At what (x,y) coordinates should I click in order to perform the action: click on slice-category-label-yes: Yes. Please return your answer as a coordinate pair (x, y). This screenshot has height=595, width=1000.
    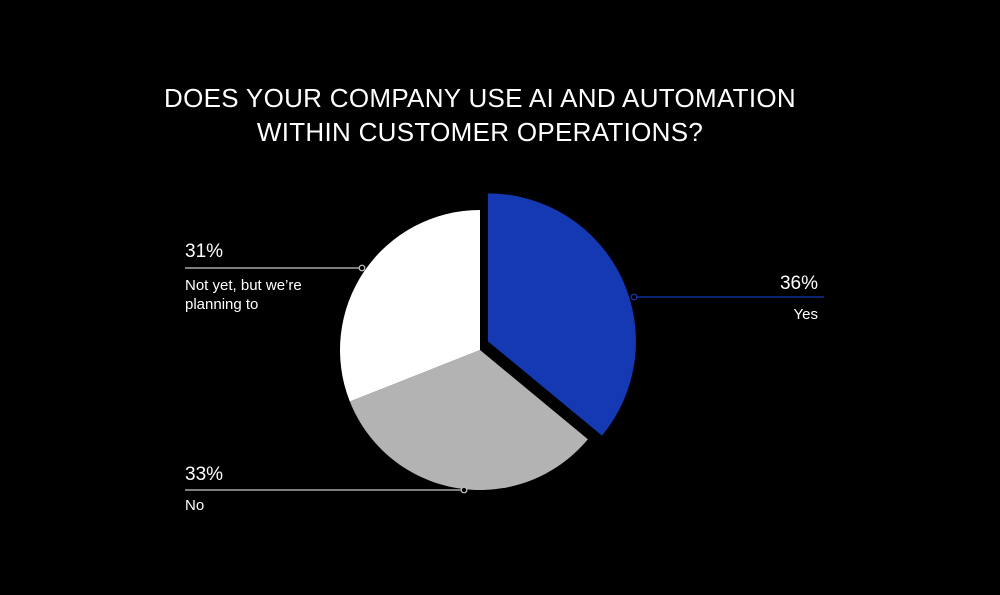
    Looking at the image, I should click on (806, 314).